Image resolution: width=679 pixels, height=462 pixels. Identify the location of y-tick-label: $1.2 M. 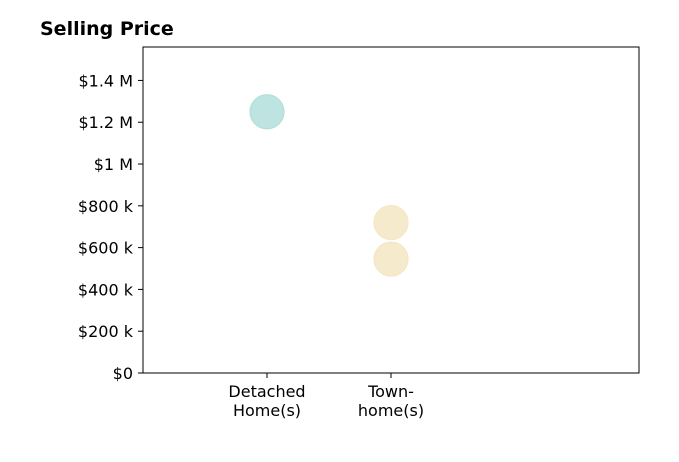
(105, 122).